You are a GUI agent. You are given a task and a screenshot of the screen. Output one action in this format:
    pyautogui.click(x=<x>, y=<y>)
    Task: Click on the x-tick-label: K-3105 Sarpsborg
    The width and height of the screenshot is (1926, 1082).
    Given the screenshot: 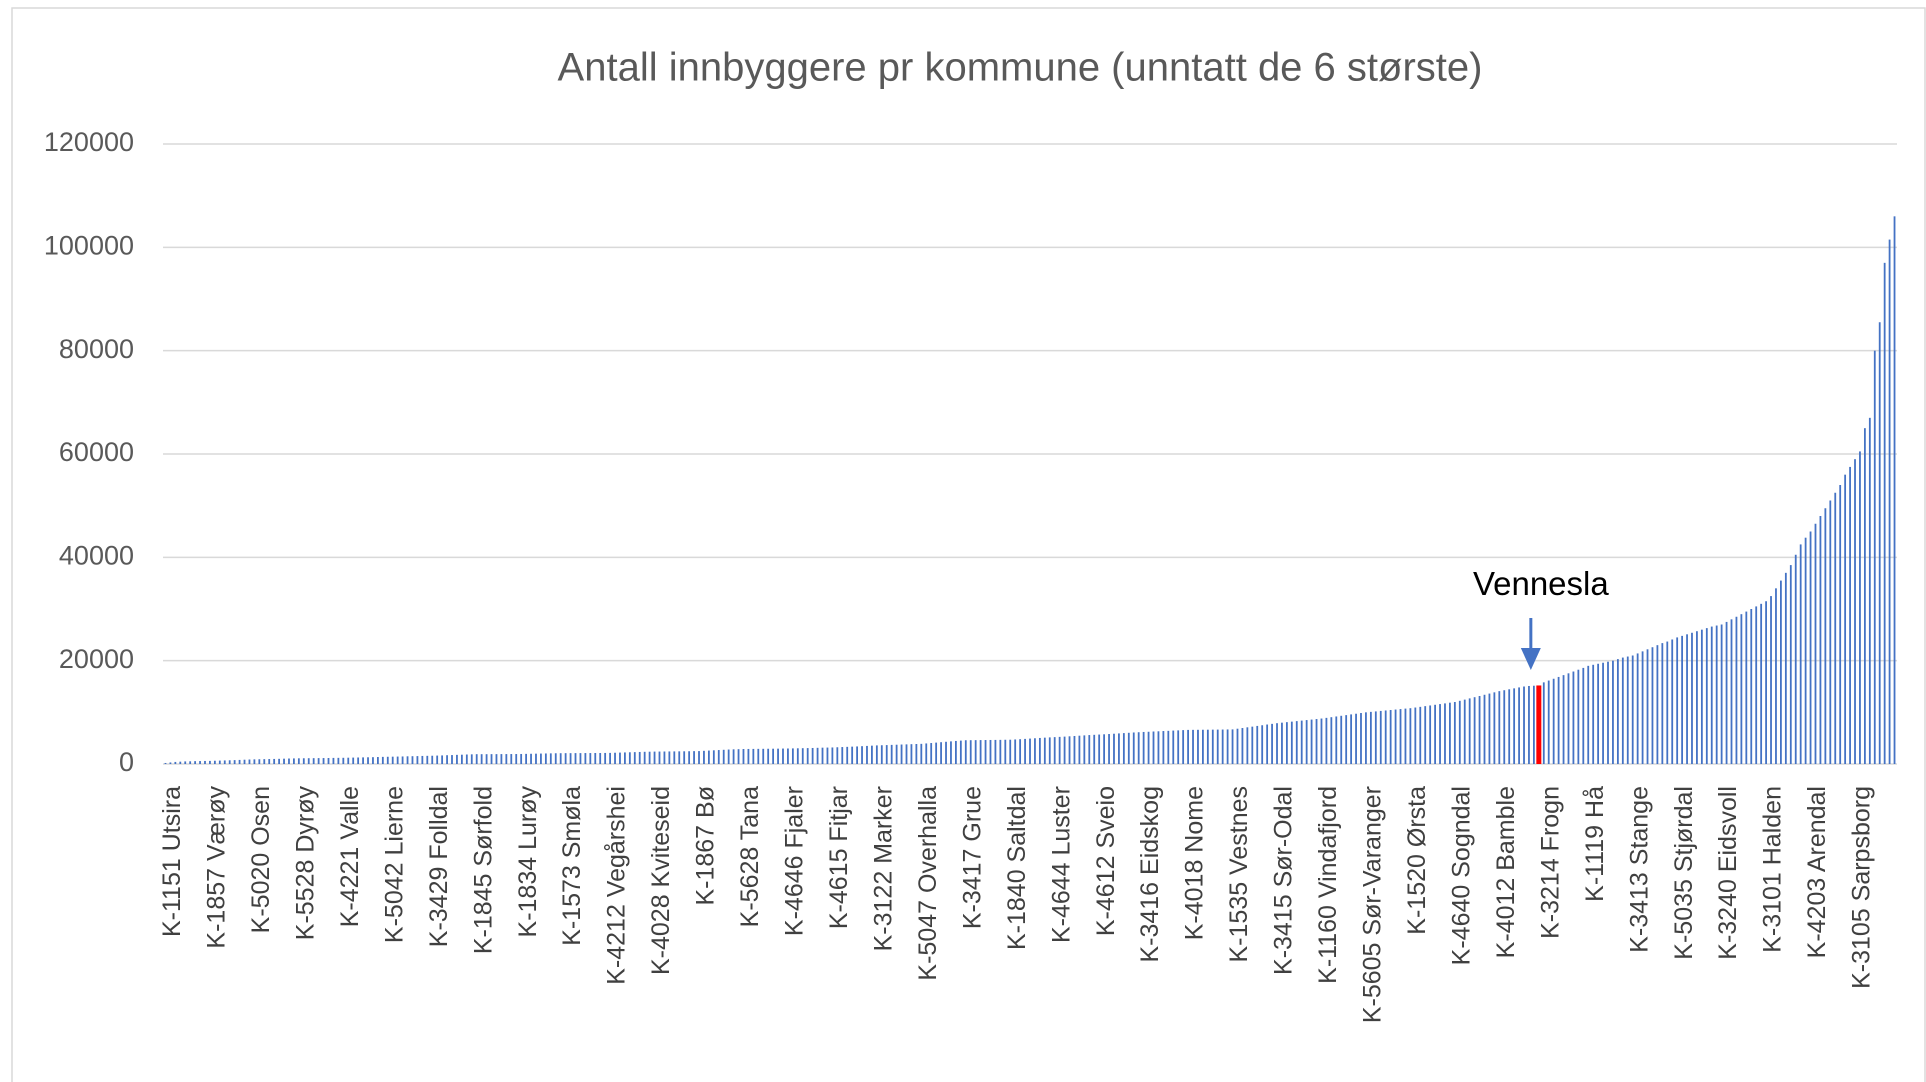 What is the action you would take?
    pyautogui.click(x=1862, y=887)
    